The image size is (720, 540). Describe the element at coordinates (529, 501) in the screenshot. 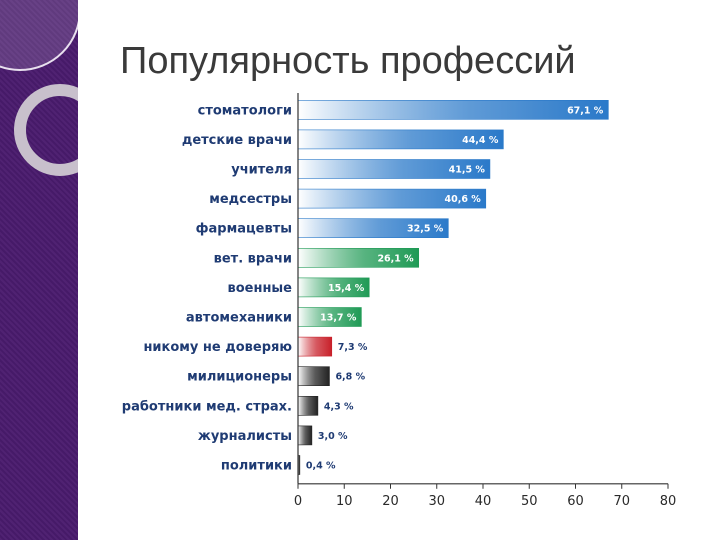

I see `x-tick-label: 50` at that location.